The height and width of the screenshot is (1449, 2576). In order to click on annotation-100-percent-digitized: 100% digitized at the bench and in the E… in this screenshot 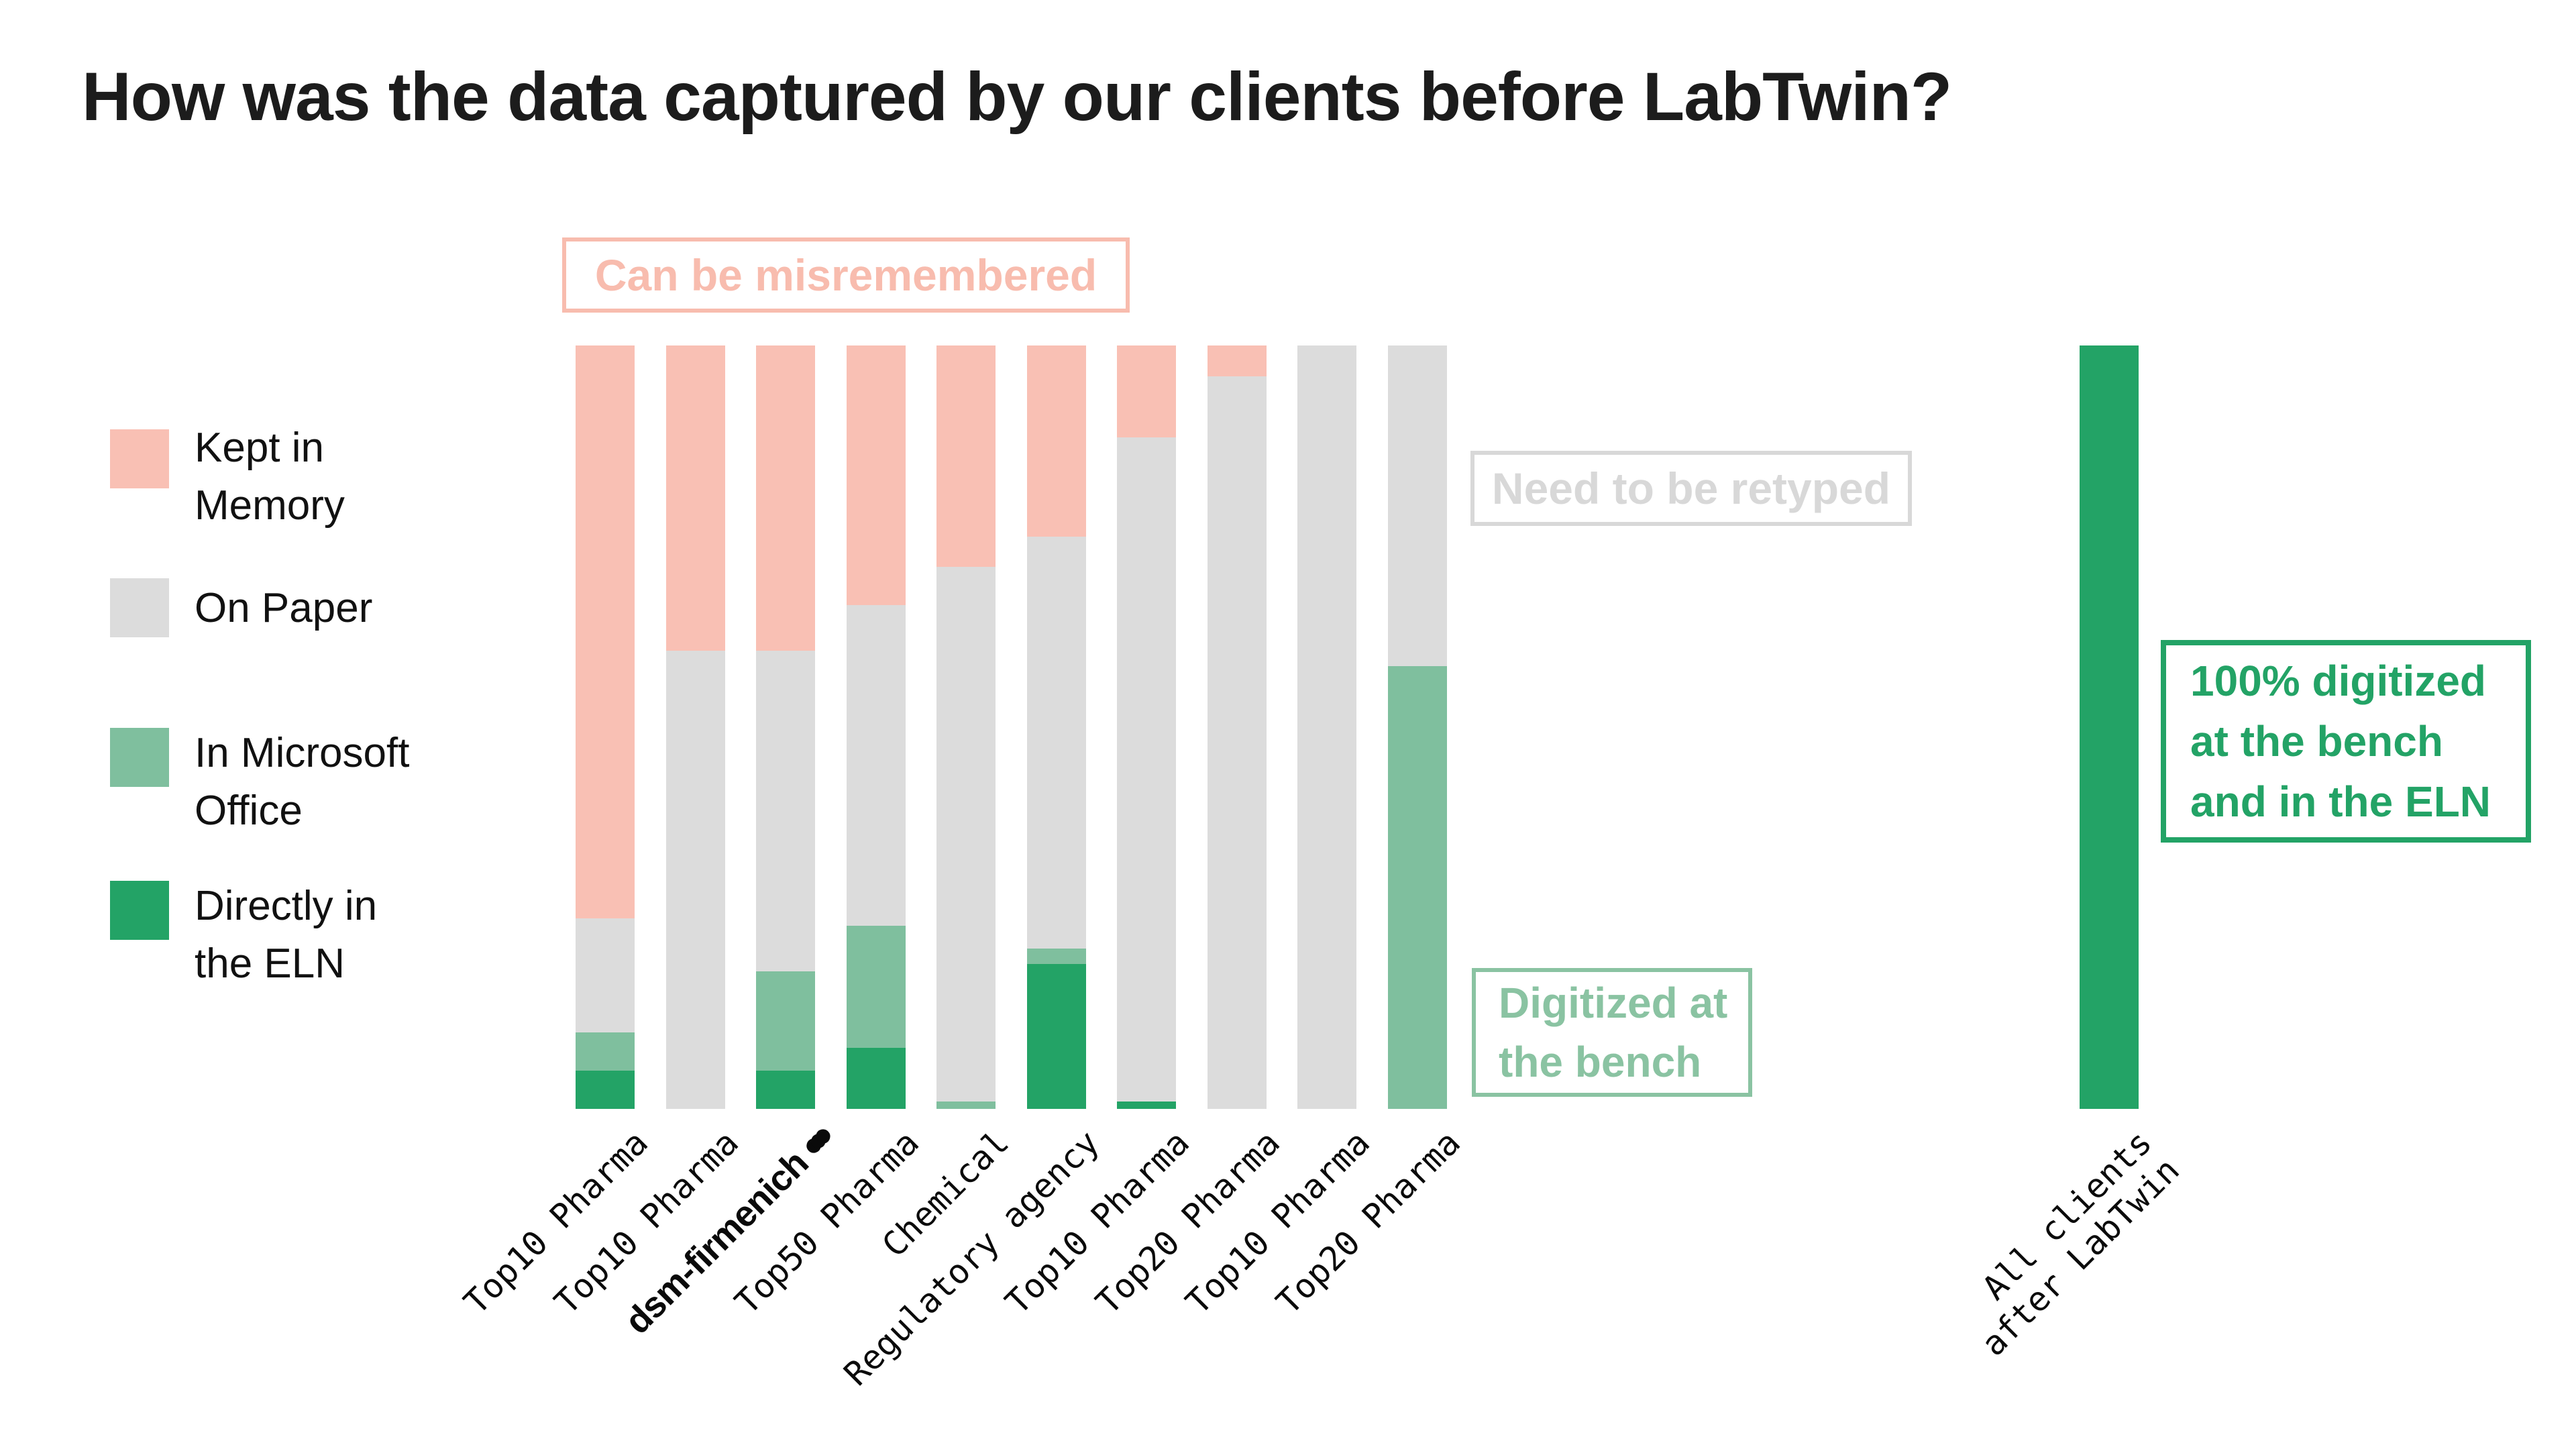, I will do `click(2346, 741)`.